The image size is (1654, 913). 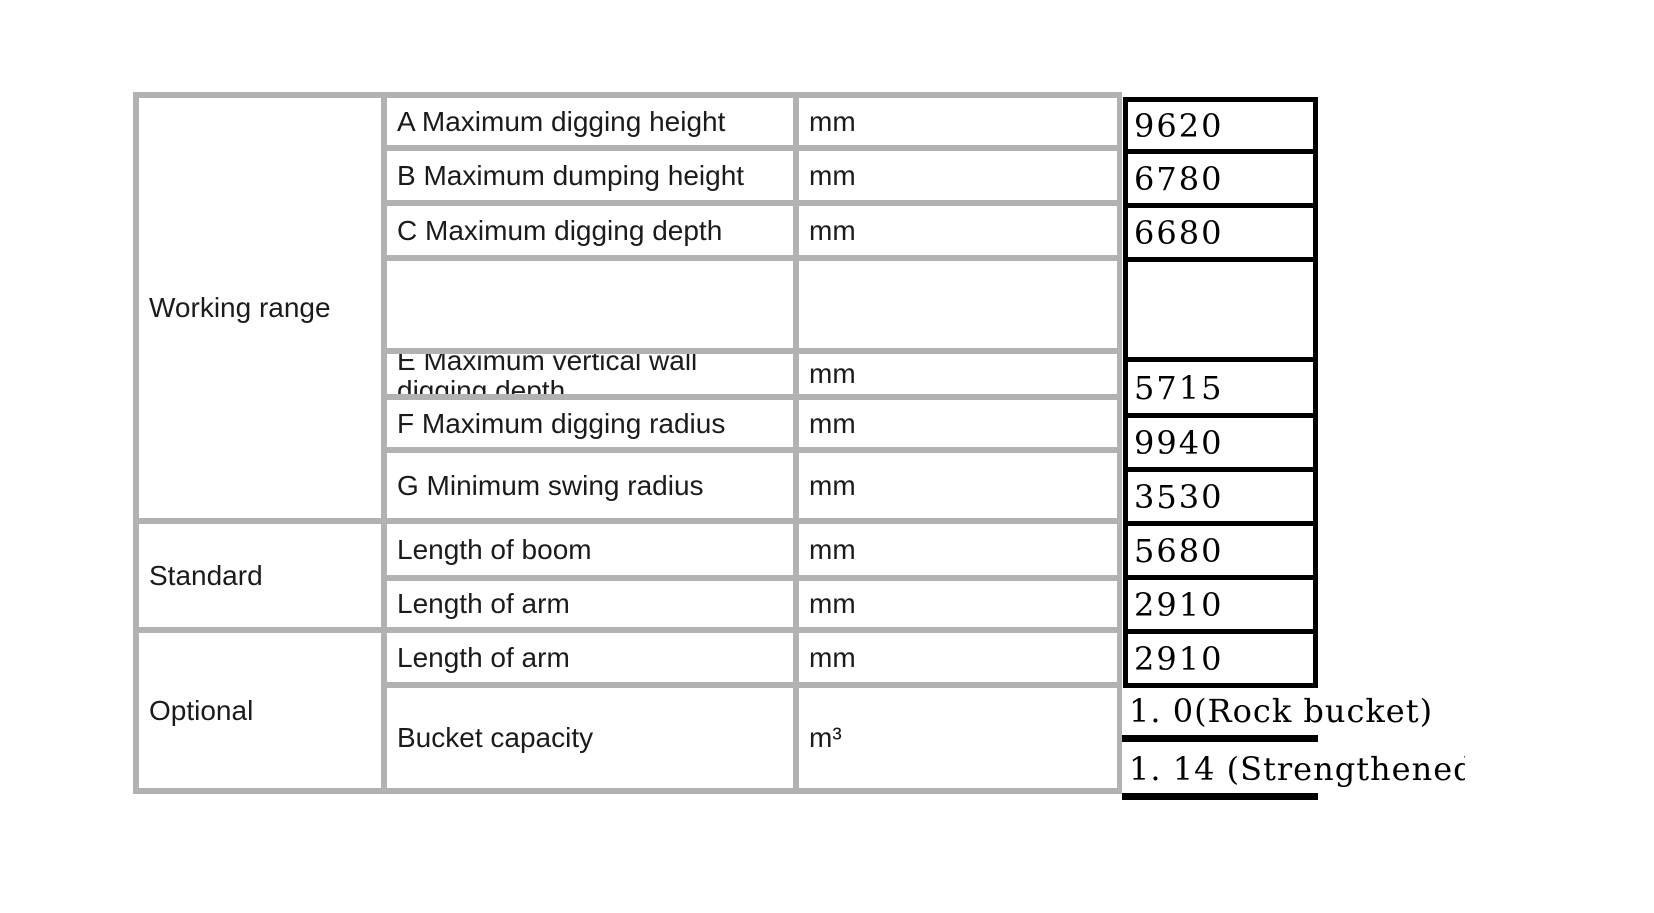 What do you see at coordinates (1220, 232) in the screenshot?
I see `value-cell: 6680` at bounding box center [1220, 232].